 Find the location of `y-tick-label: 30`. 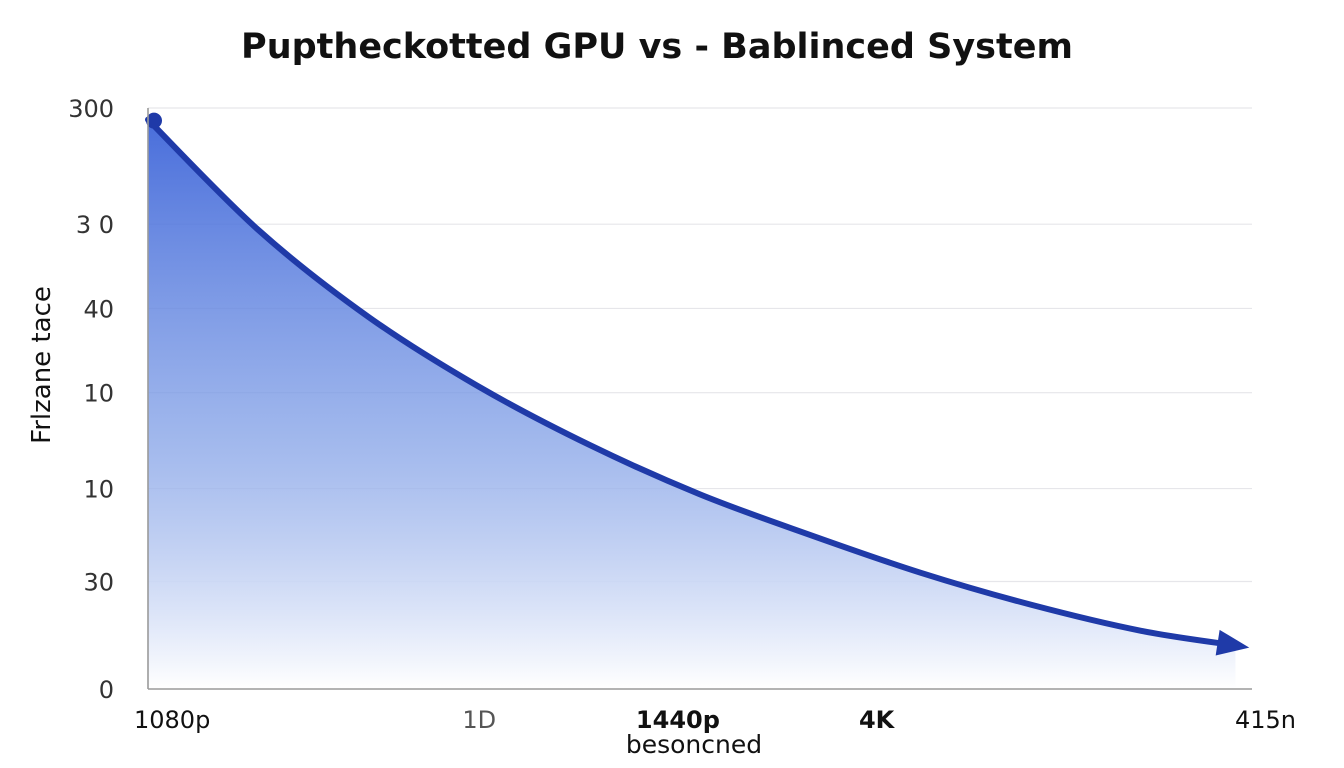

y-tick-label: 30 is located at coordinates (98, 583).